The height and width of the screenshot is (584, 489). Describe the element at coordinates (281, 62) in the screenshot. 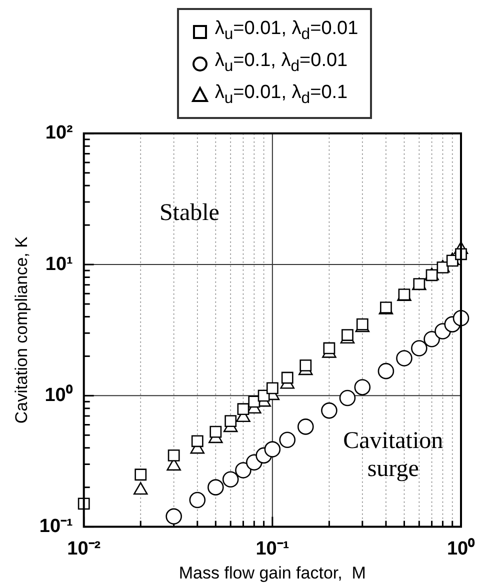

I see `legend-label: λ$_{u}$=0.1, λ$_{d}$=0.01` at that location.